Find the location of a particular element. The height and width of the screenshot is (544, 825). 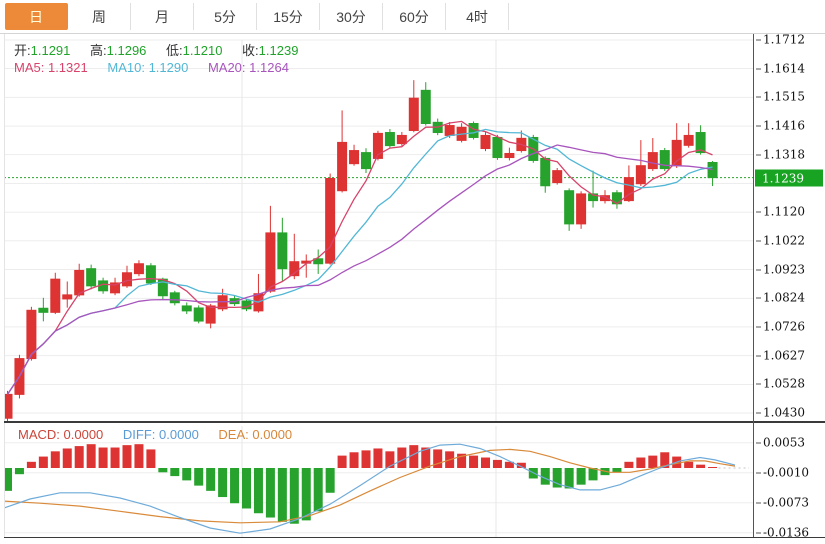

ma20-value: 1.1264 is located at coordinates (269, 67).